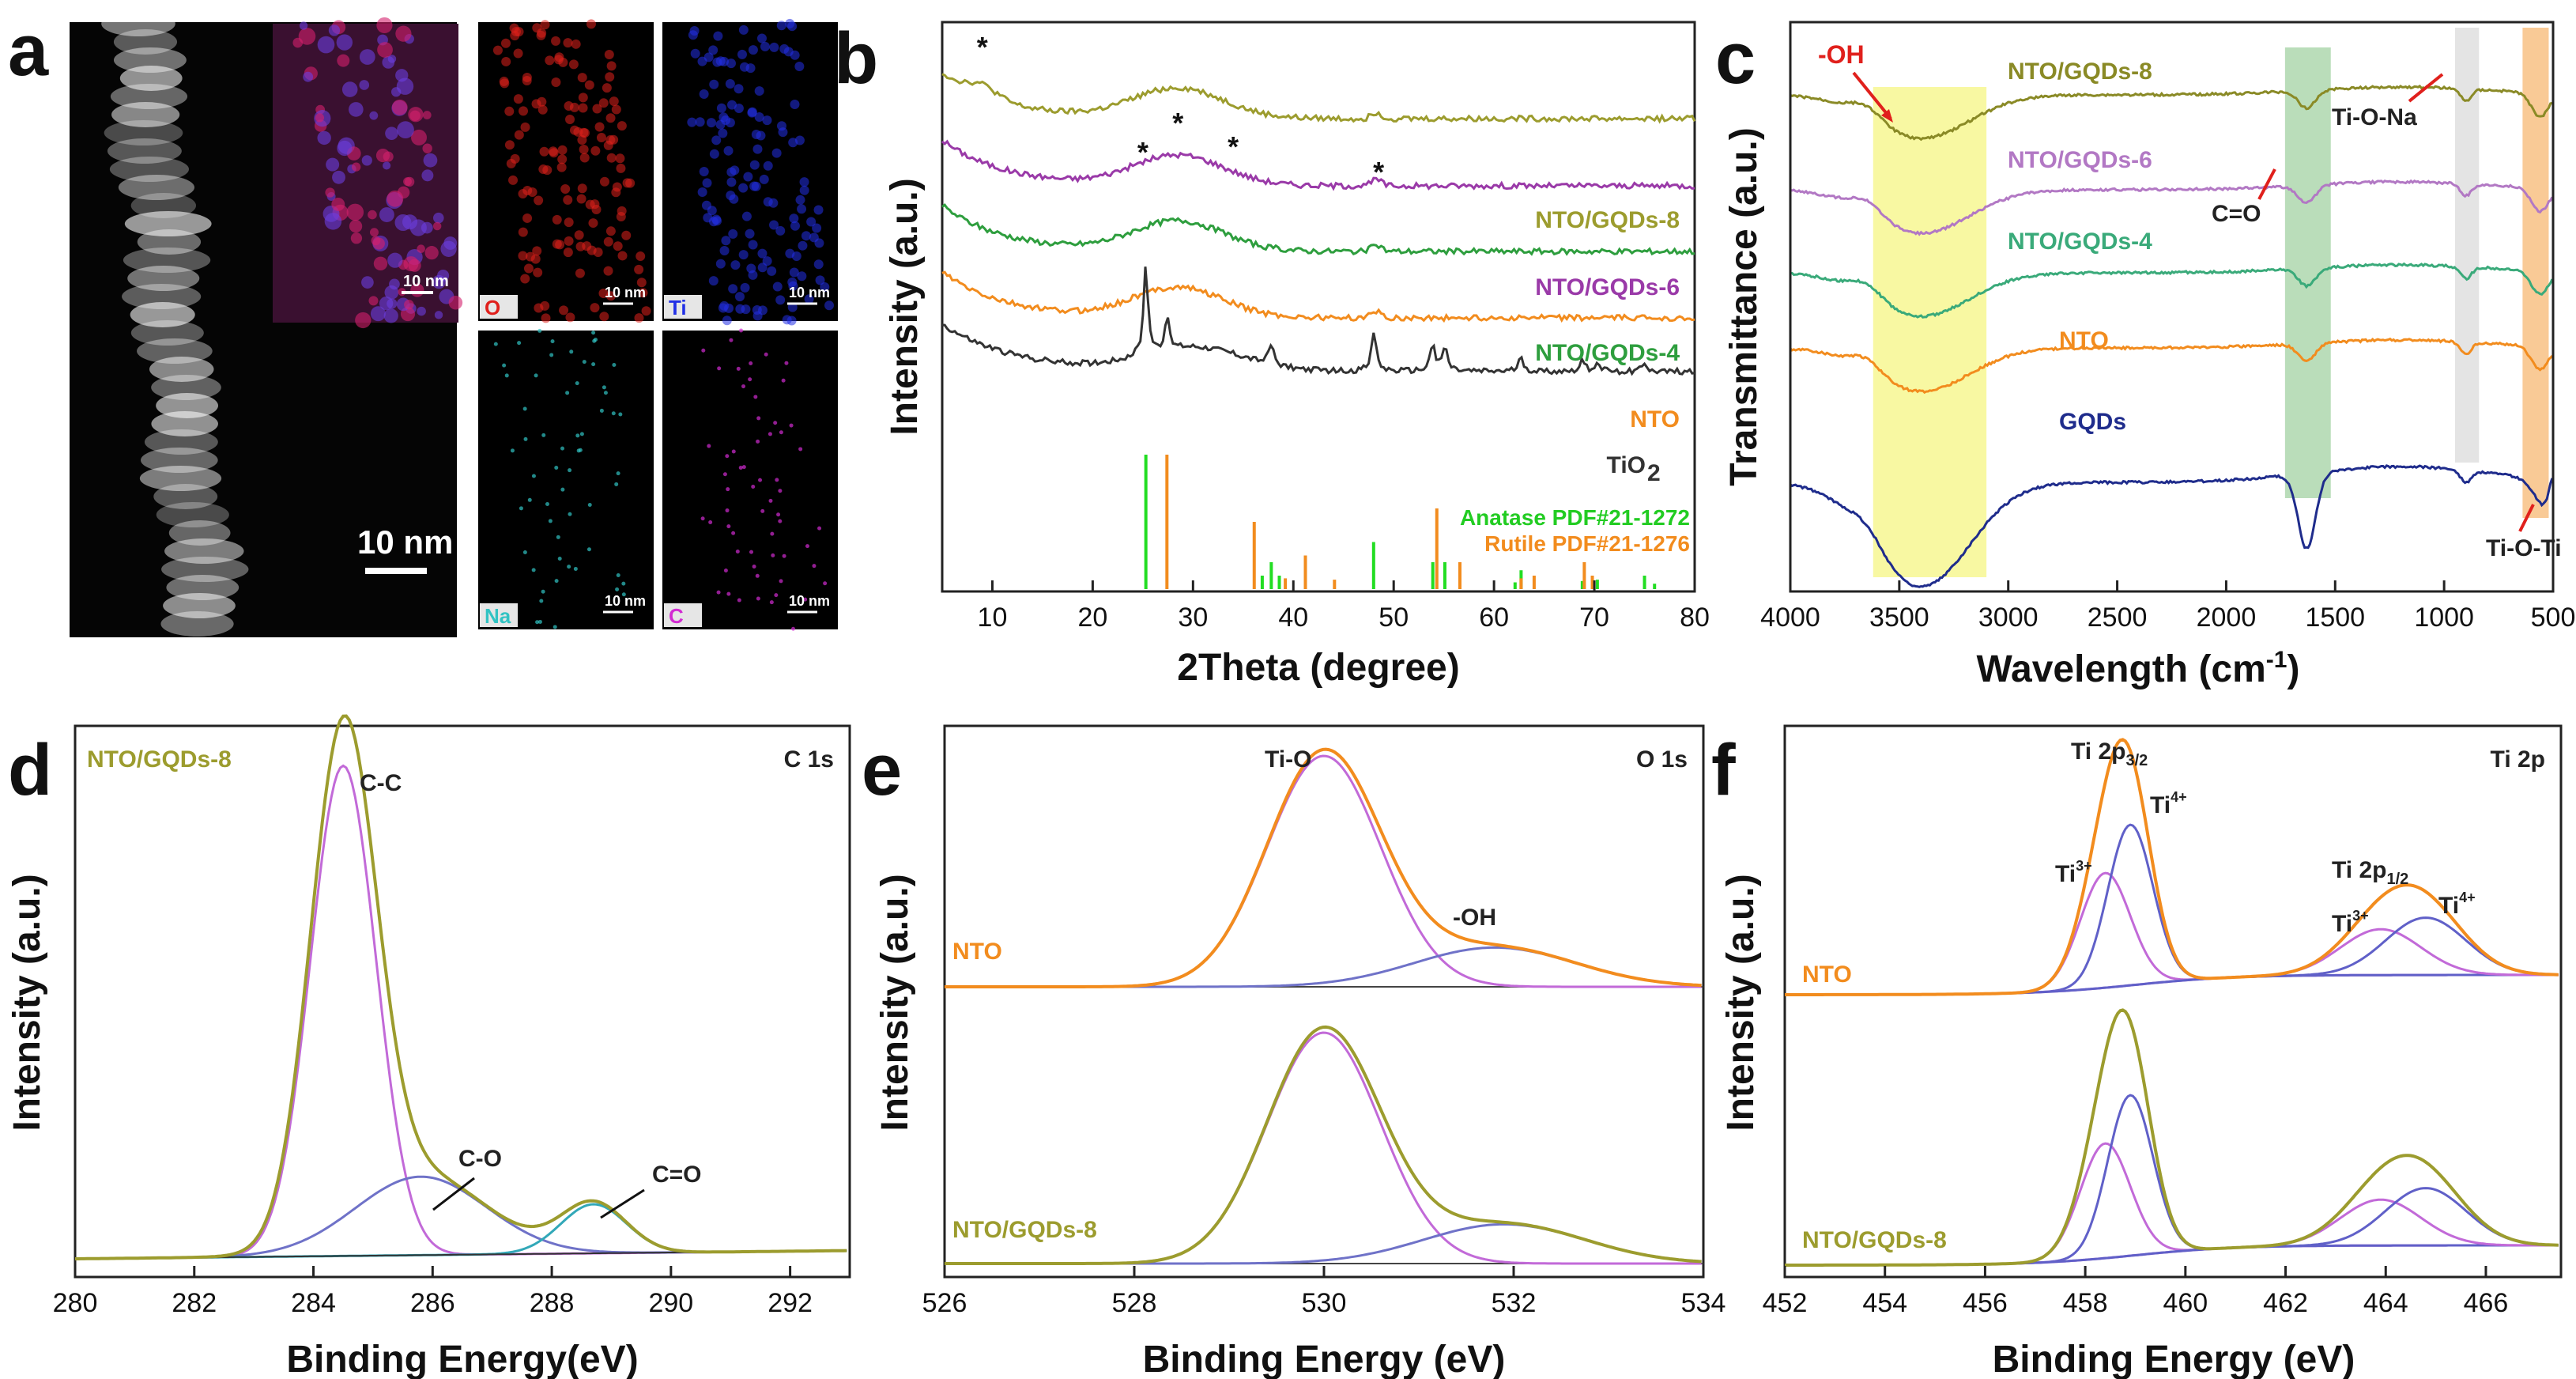  I want to click on ftir-label-nto: NTO, so click(2084, 340).